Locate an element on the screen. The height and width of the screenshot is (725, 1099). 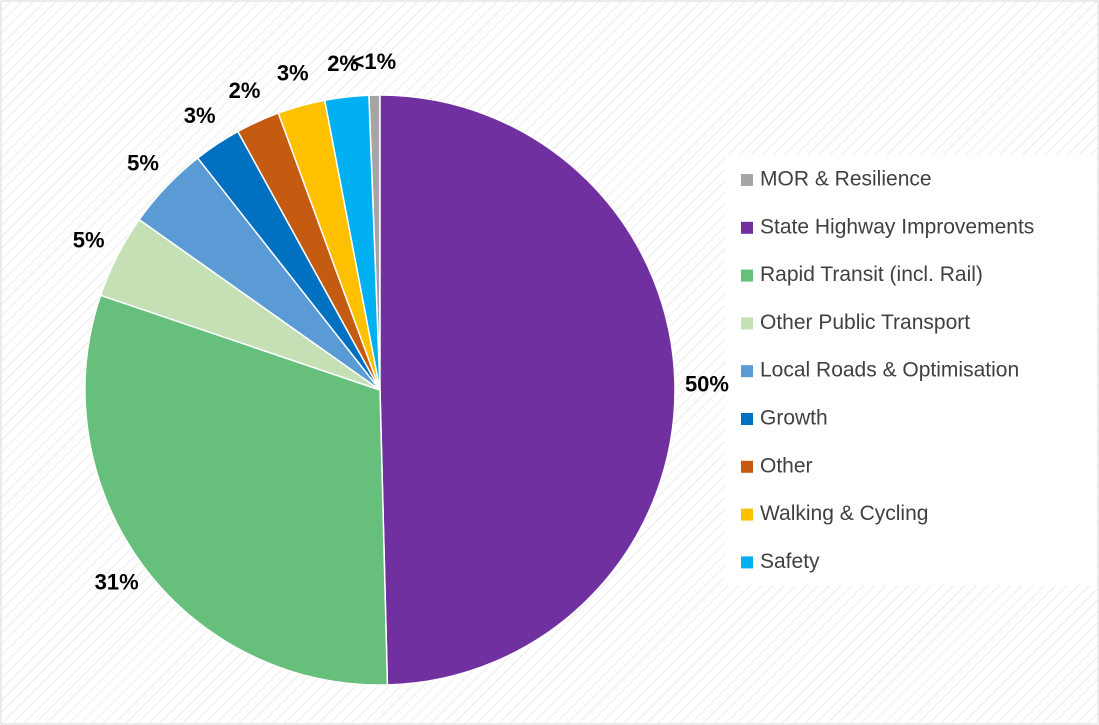
legend-label: MOR & Resilience is located at coordinates (846, 179).